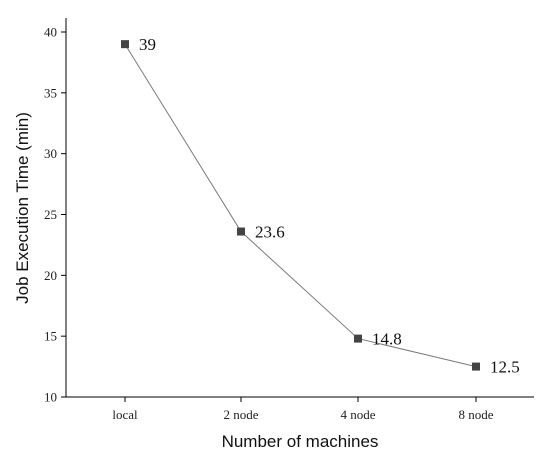  What do you see at coordinates (505, 367) in the screenshot?
I see `data-label: 12.5` at bounding box center [505, 367].